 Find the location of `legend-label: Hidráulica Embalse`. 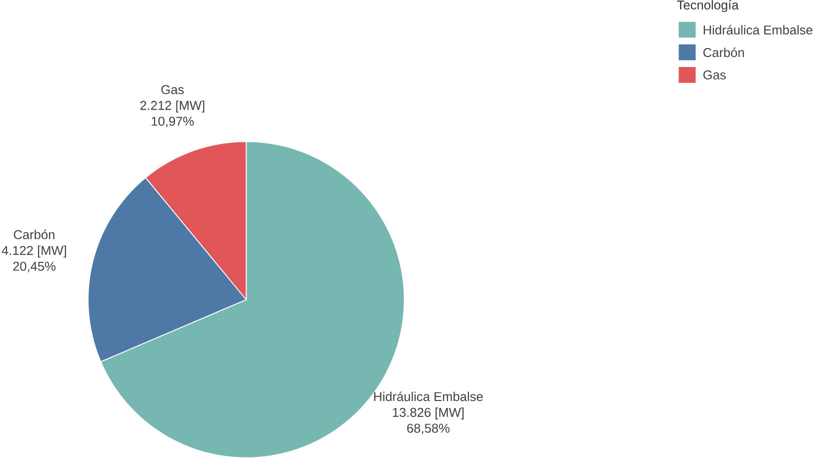

legend-label: Hidráulica Embalse is located at coordinates (758, 29).